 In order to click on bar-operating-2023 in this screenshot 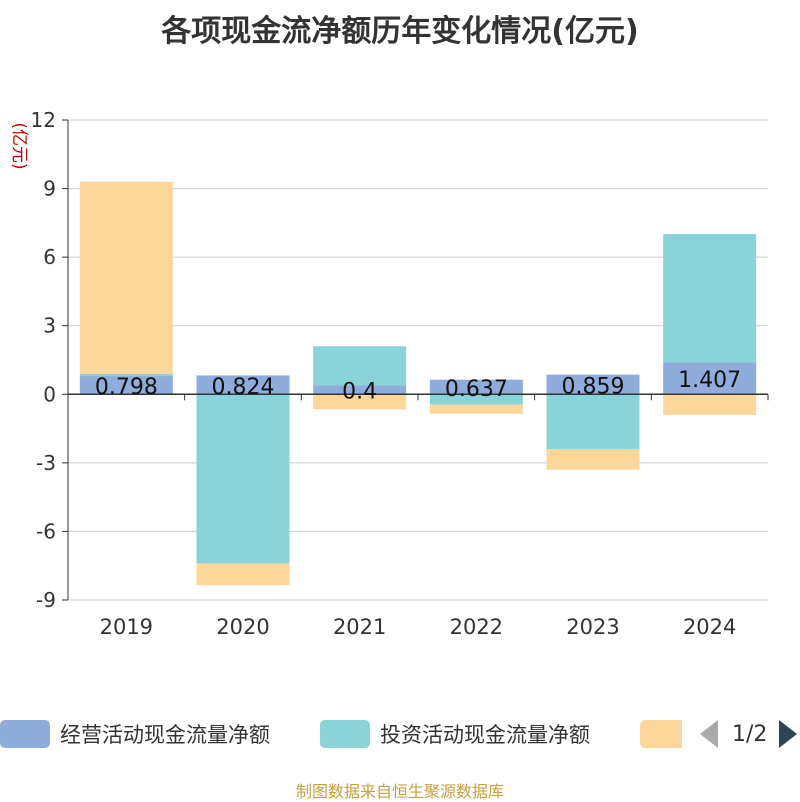, I will do `click(593, 384)`.